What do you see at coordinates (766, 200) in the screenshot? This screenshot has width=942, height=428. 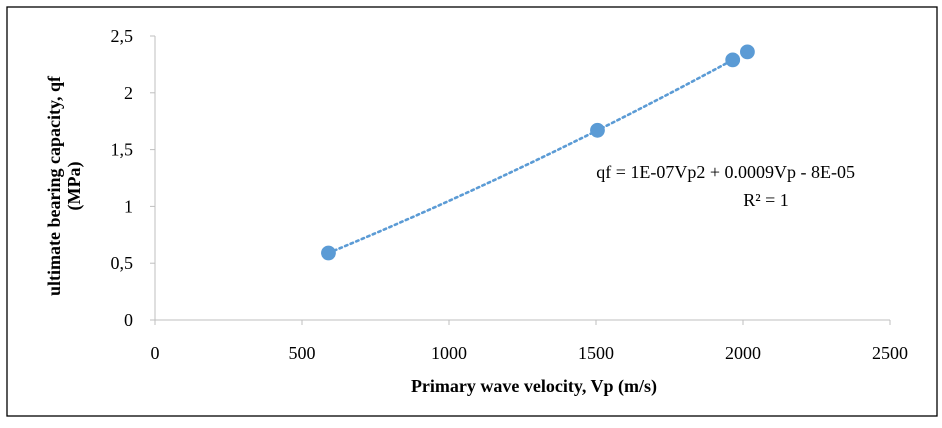 I see `trendline-r-squared: R² = 1` at bounding box center [766, 200].